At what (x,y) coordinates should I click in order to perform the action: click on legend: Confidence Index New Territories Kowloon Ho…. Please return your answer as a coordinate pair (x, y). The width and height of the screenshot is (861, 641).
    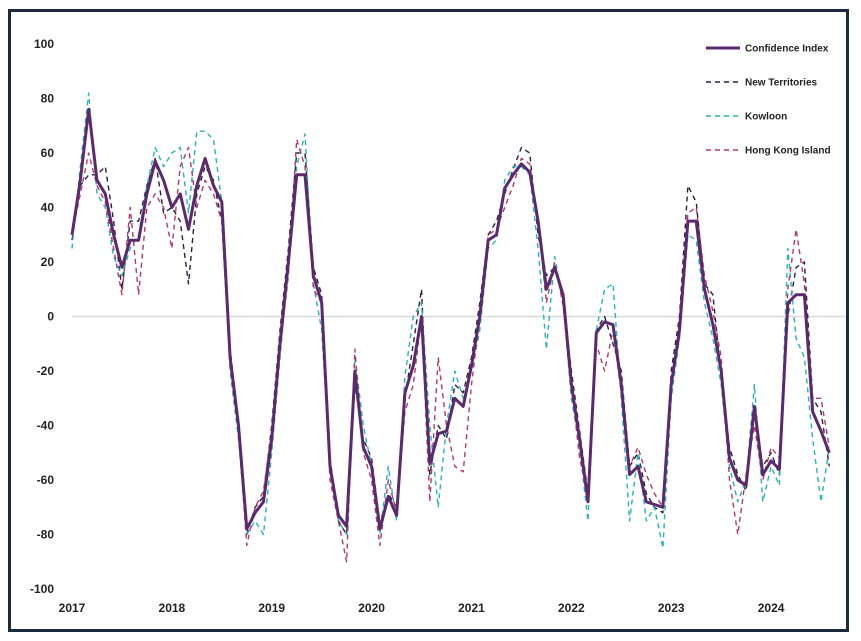
    Looking at the image, I should click on (768, 100).